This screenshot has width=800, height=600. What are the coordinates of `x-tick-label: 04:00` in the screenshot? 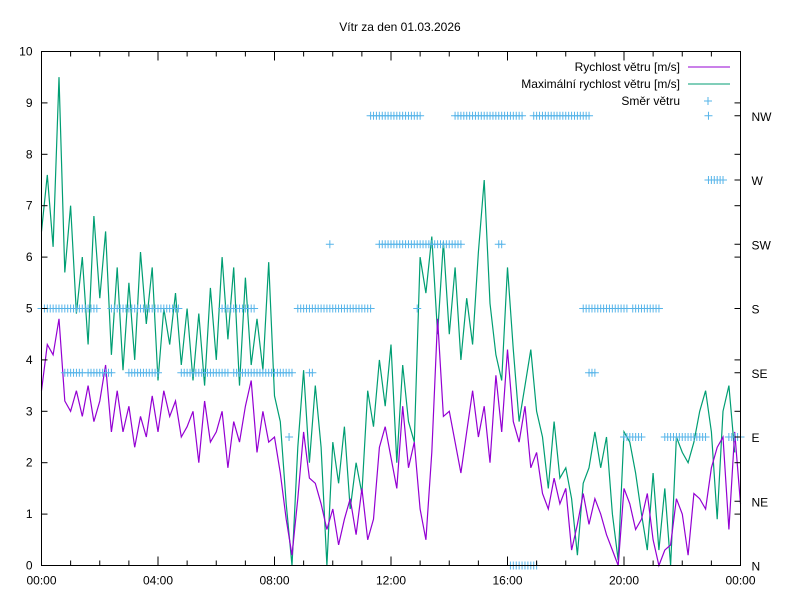 It's located at (158, 581).